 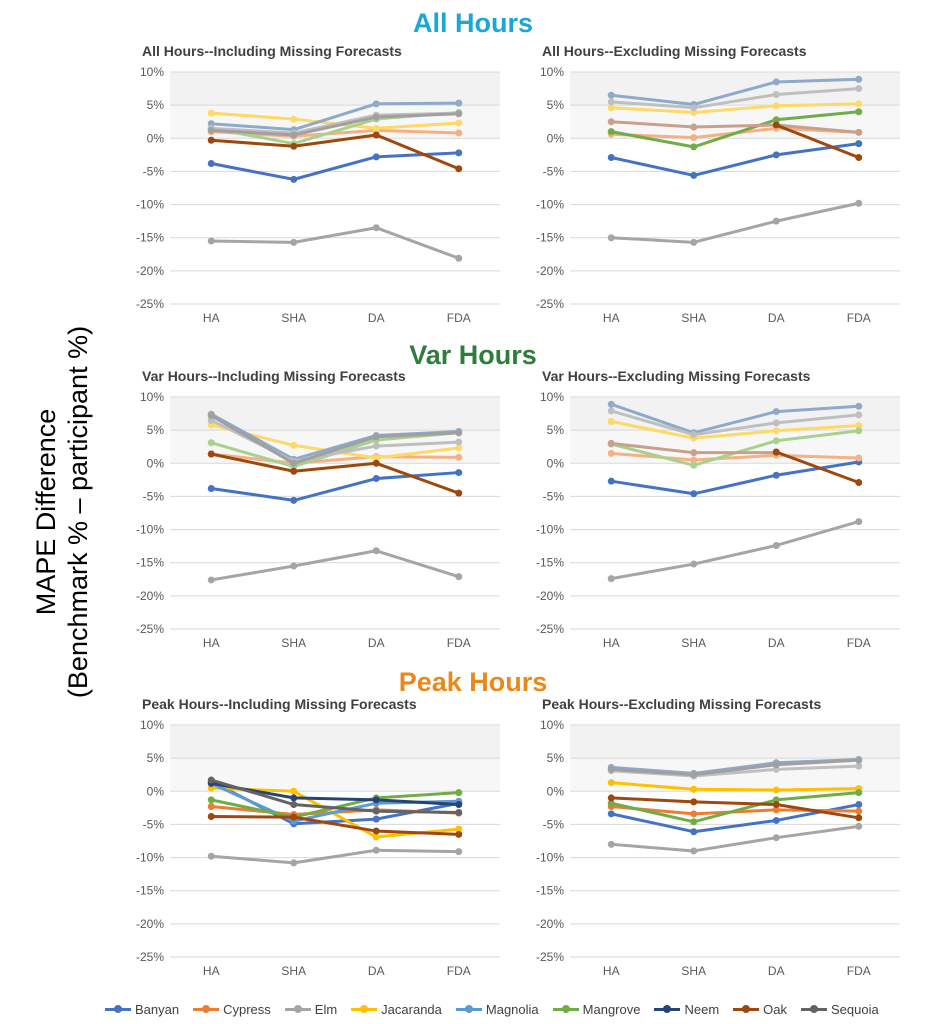 What do you see at coordinates (157, 1009) in the screenshot?
I see `legend-label: Banyan` at bounding box center [157, 1009].